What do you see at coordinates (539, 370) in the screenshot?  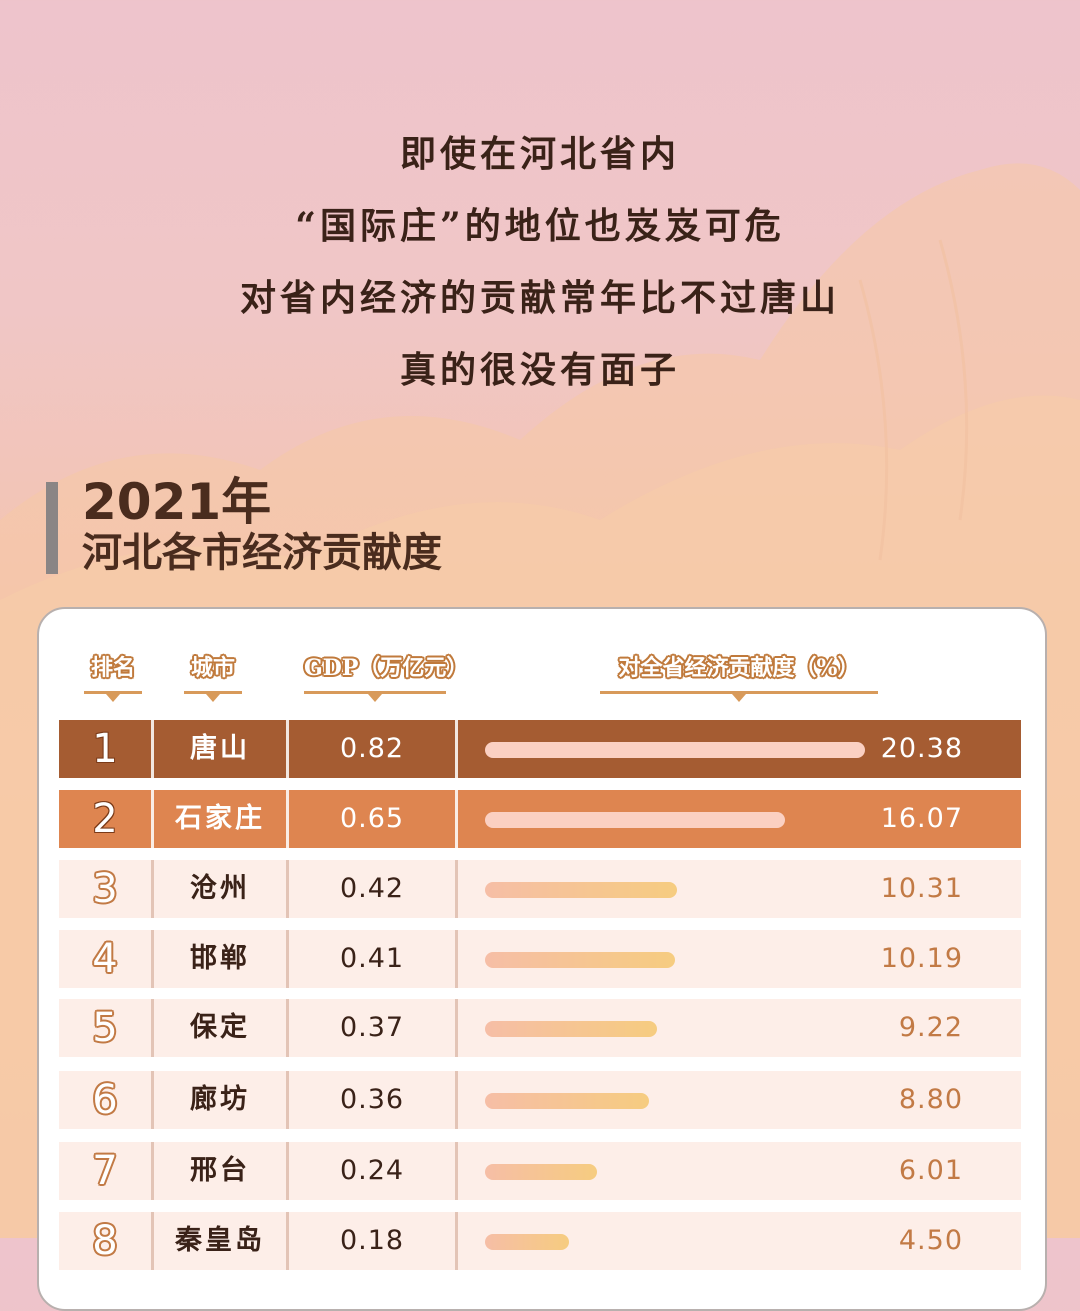 I see `intro-line: 真的很没有面子` at bounding box center [539, 370].